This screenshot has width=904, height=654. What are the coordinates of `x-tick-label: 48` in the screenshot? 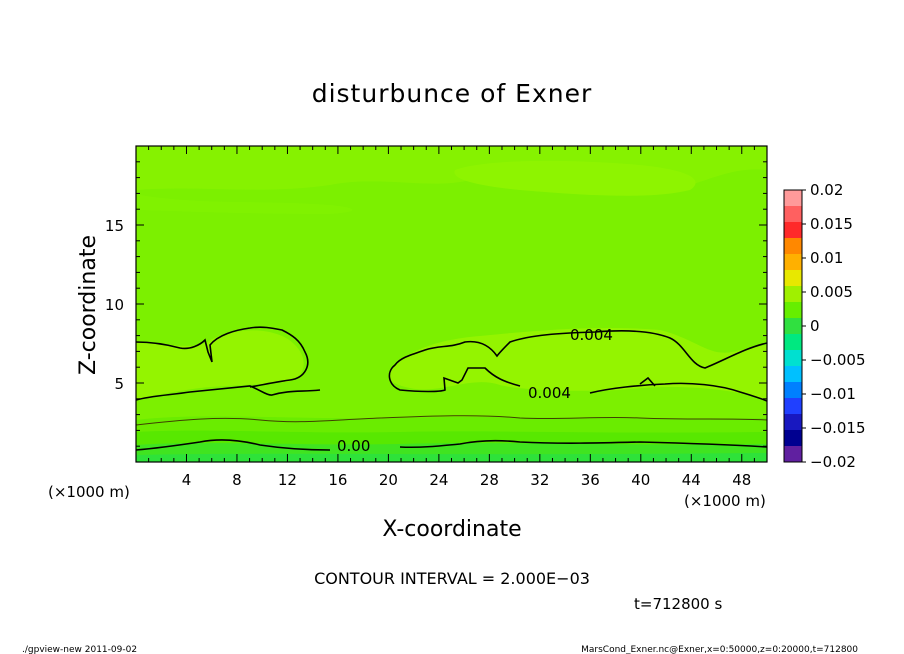 It's located at (741, 480).